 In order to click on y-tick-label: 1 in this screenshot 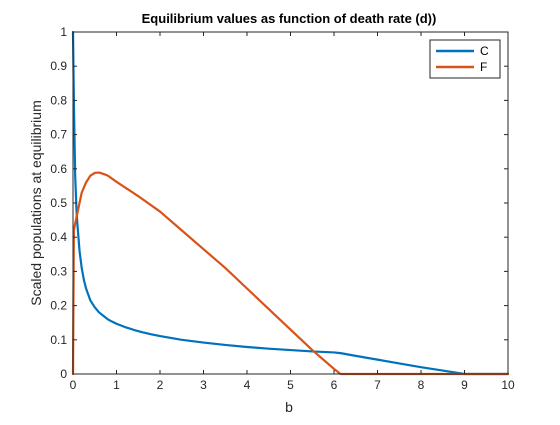, I will do `click(63, 32)`.